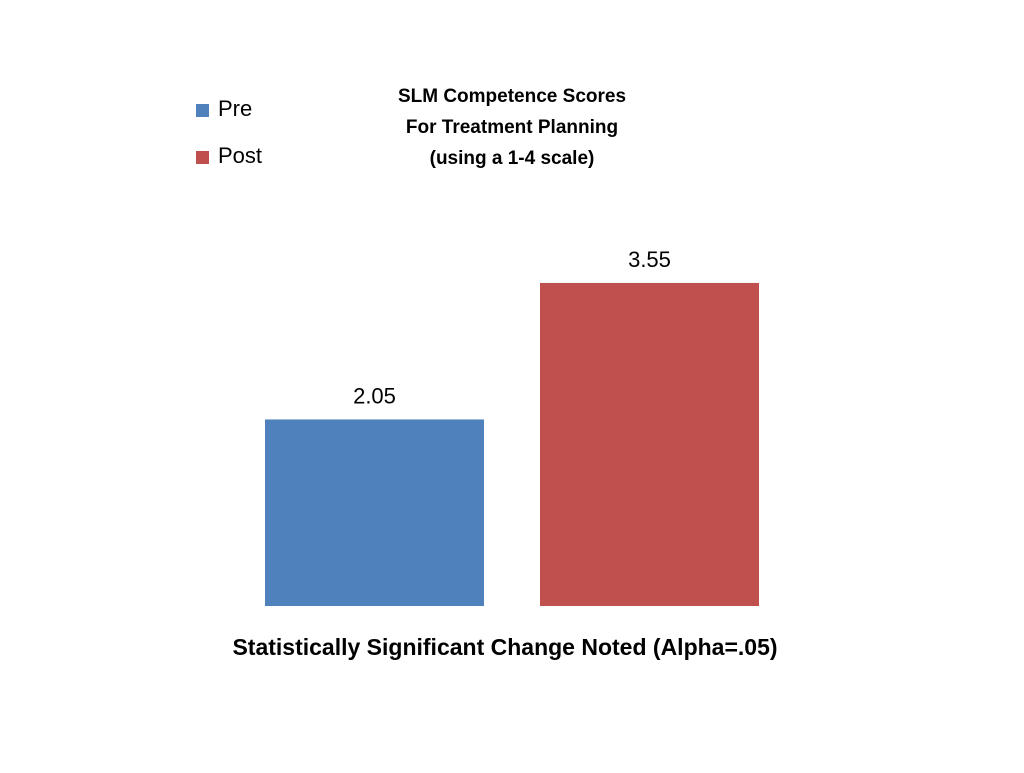 The width and height of the screenshot is (1024, 773). I want to click on data-label: 3.55, so click(649, 259).